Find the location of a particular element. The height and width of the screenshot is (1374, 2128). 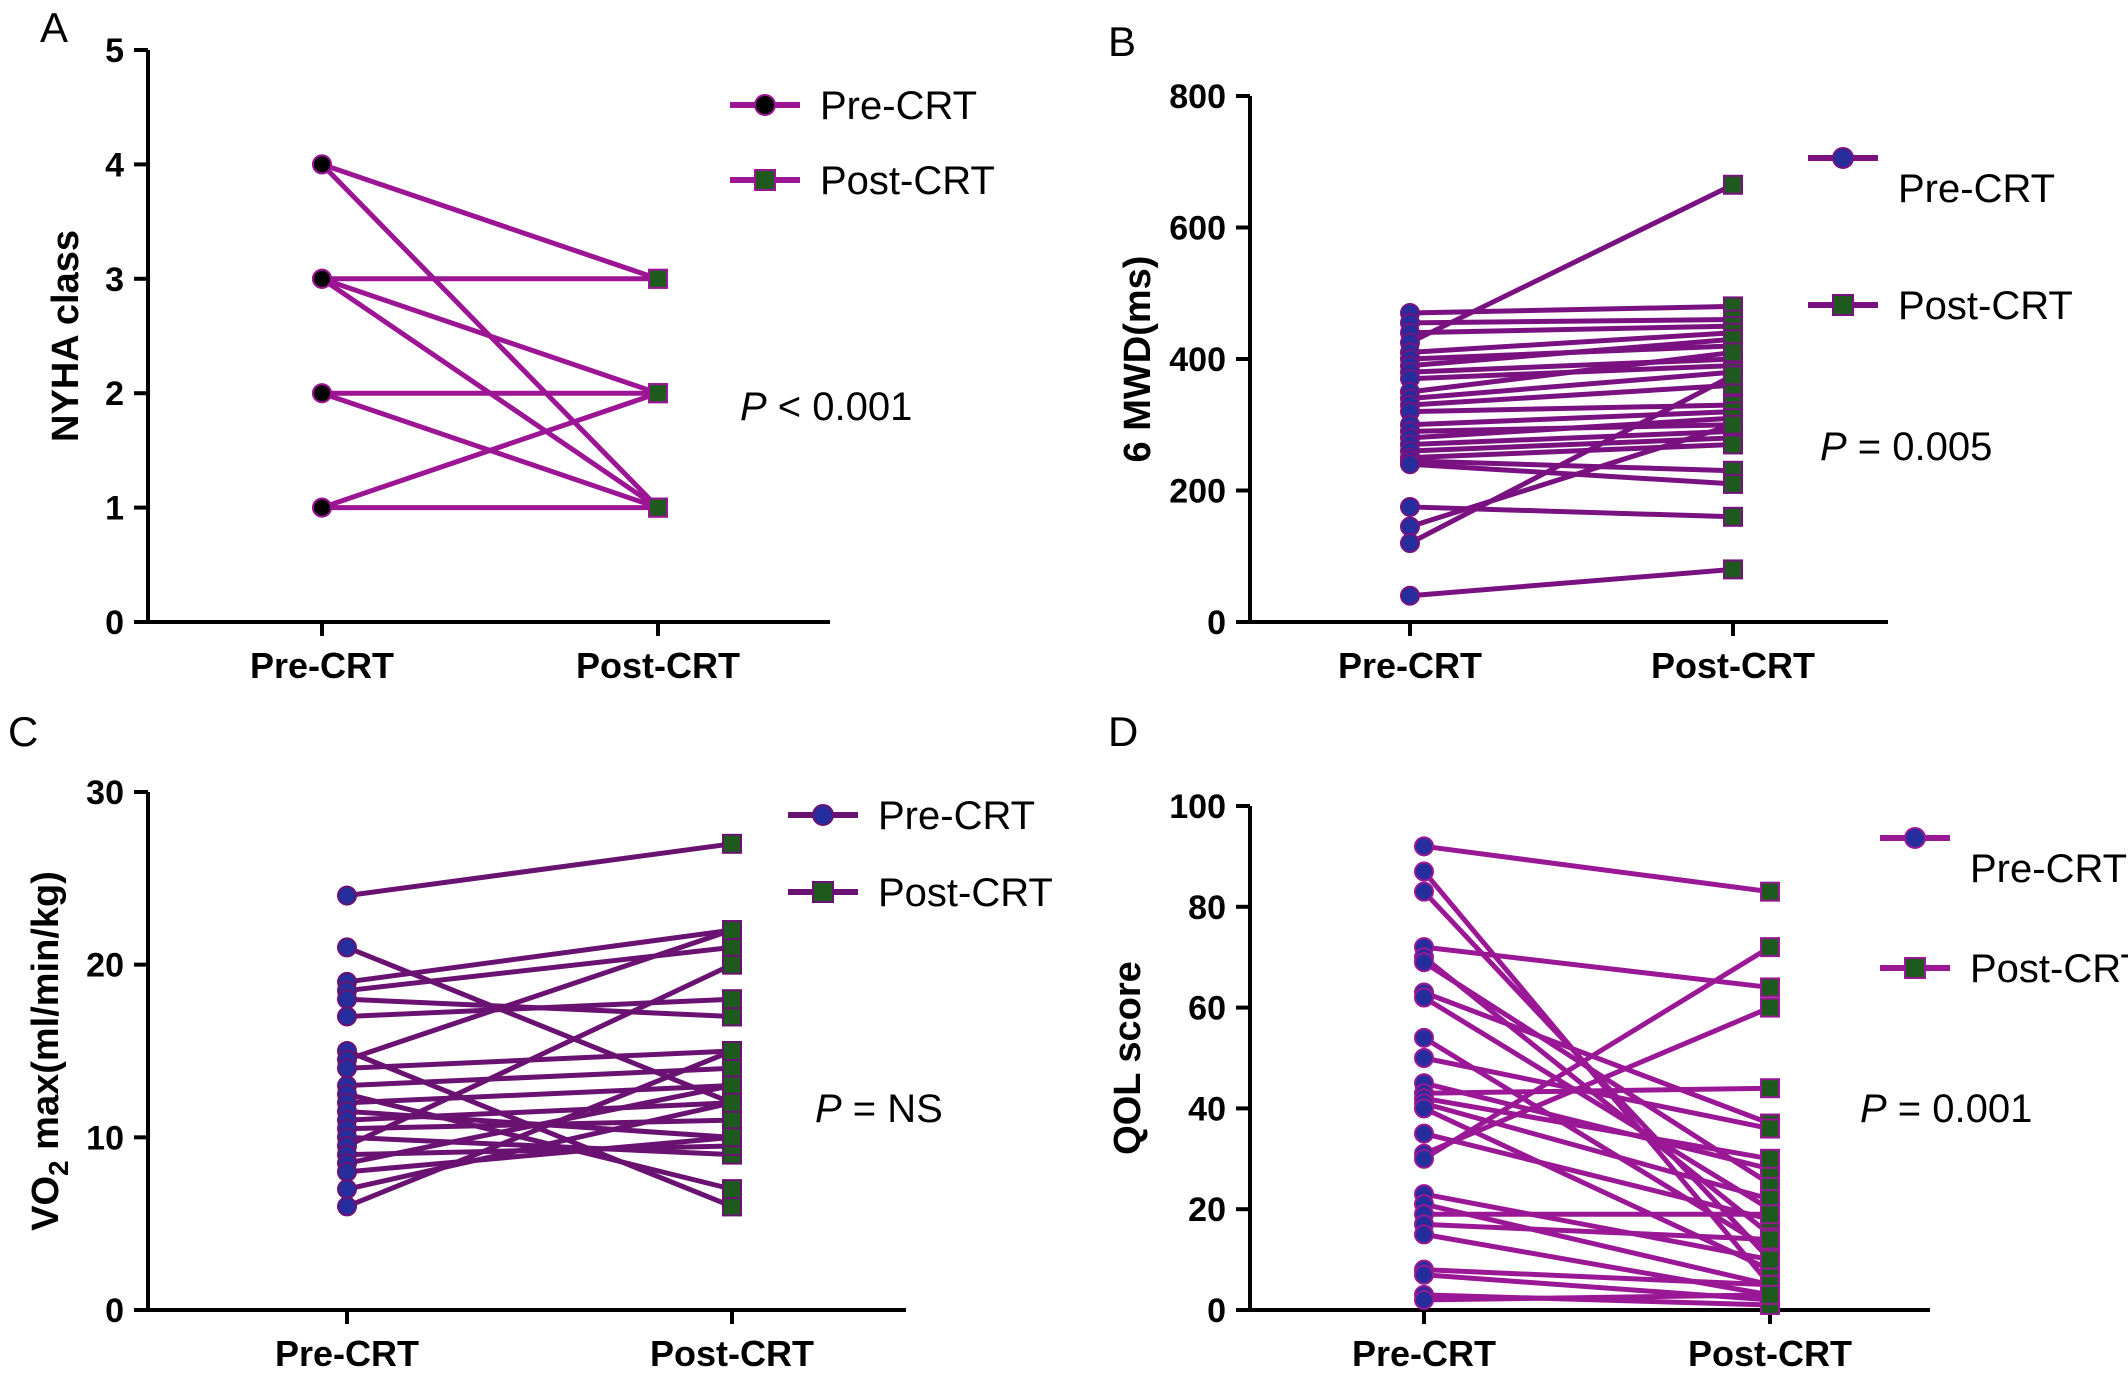

y-axis-title: NYHA class is located at coordinates (66, 336).